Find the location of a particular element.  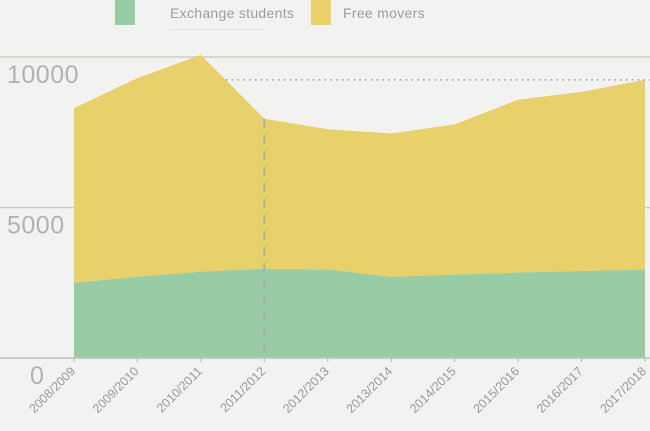

y-axis-label-5000: 5000 is located at coordinates (36, 226).